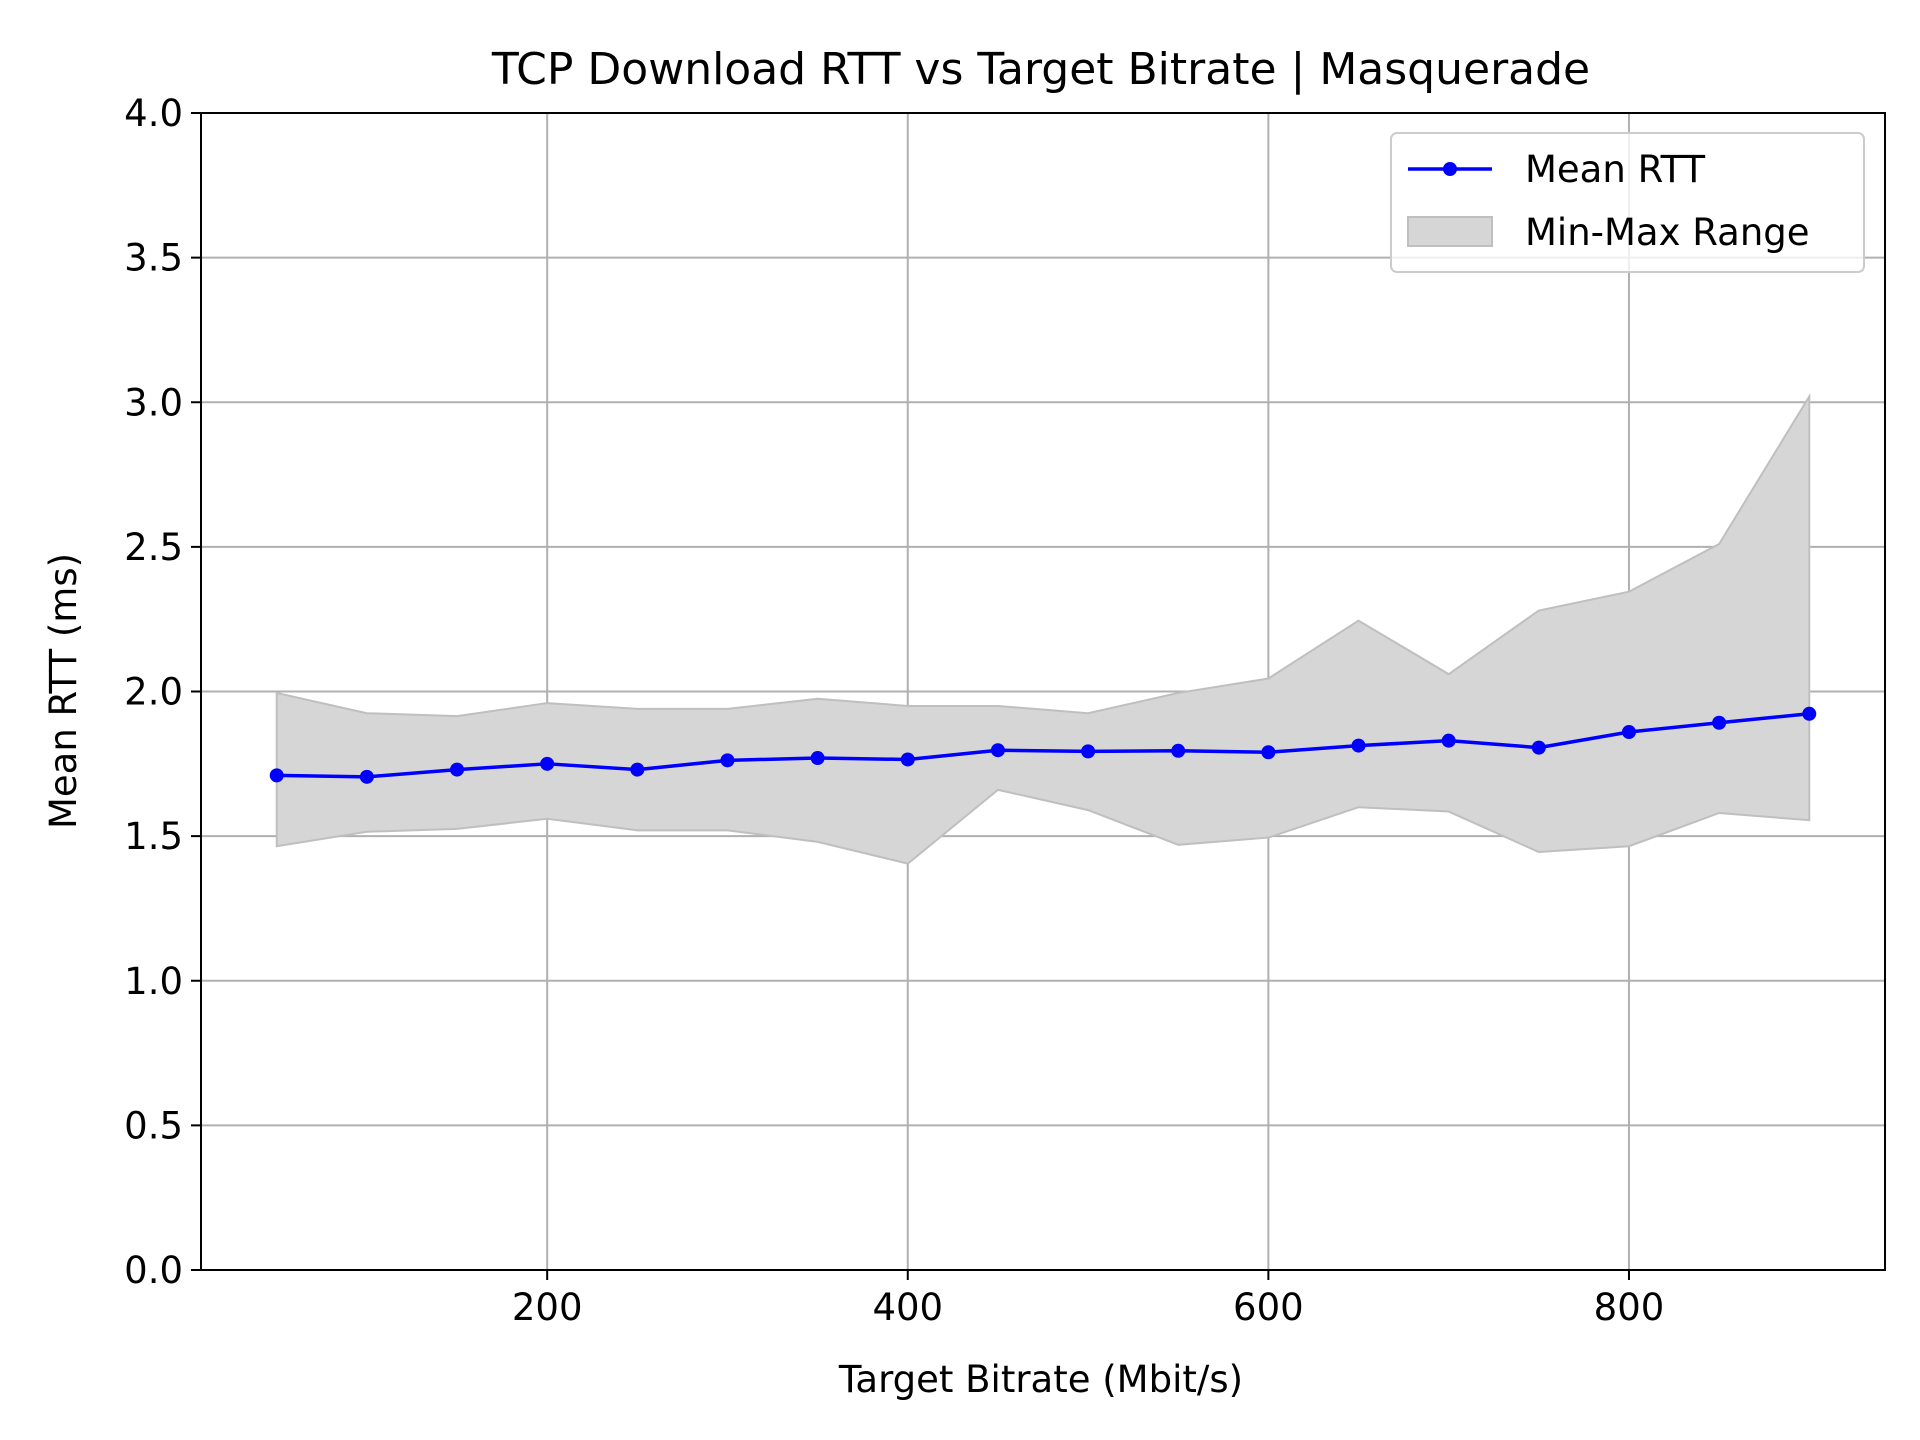 This screenshot has width=1920, height=1440. I want to click on x-tick-label-3: 800, so click(1629, 1307).